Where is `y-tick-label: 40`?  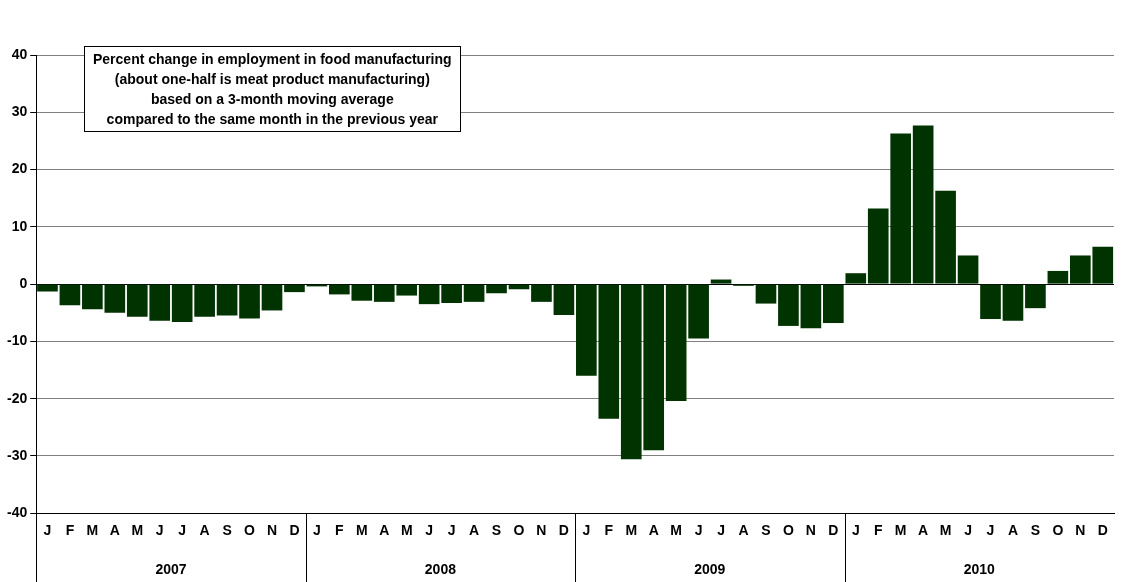
y-tick-label: 40 is located at coordinates (19, 53).